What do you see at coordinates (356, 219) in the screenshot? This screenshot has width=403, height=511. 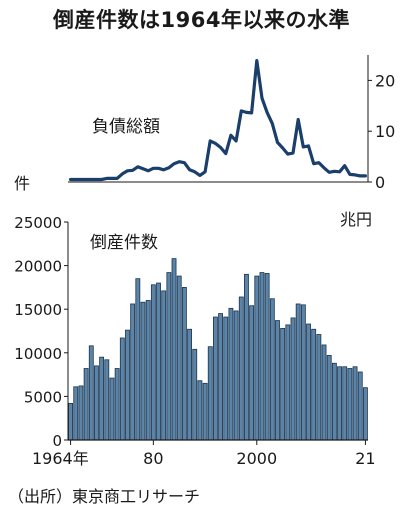 I see `line-unit-label: 兆円` at bounding box center [356, 219].